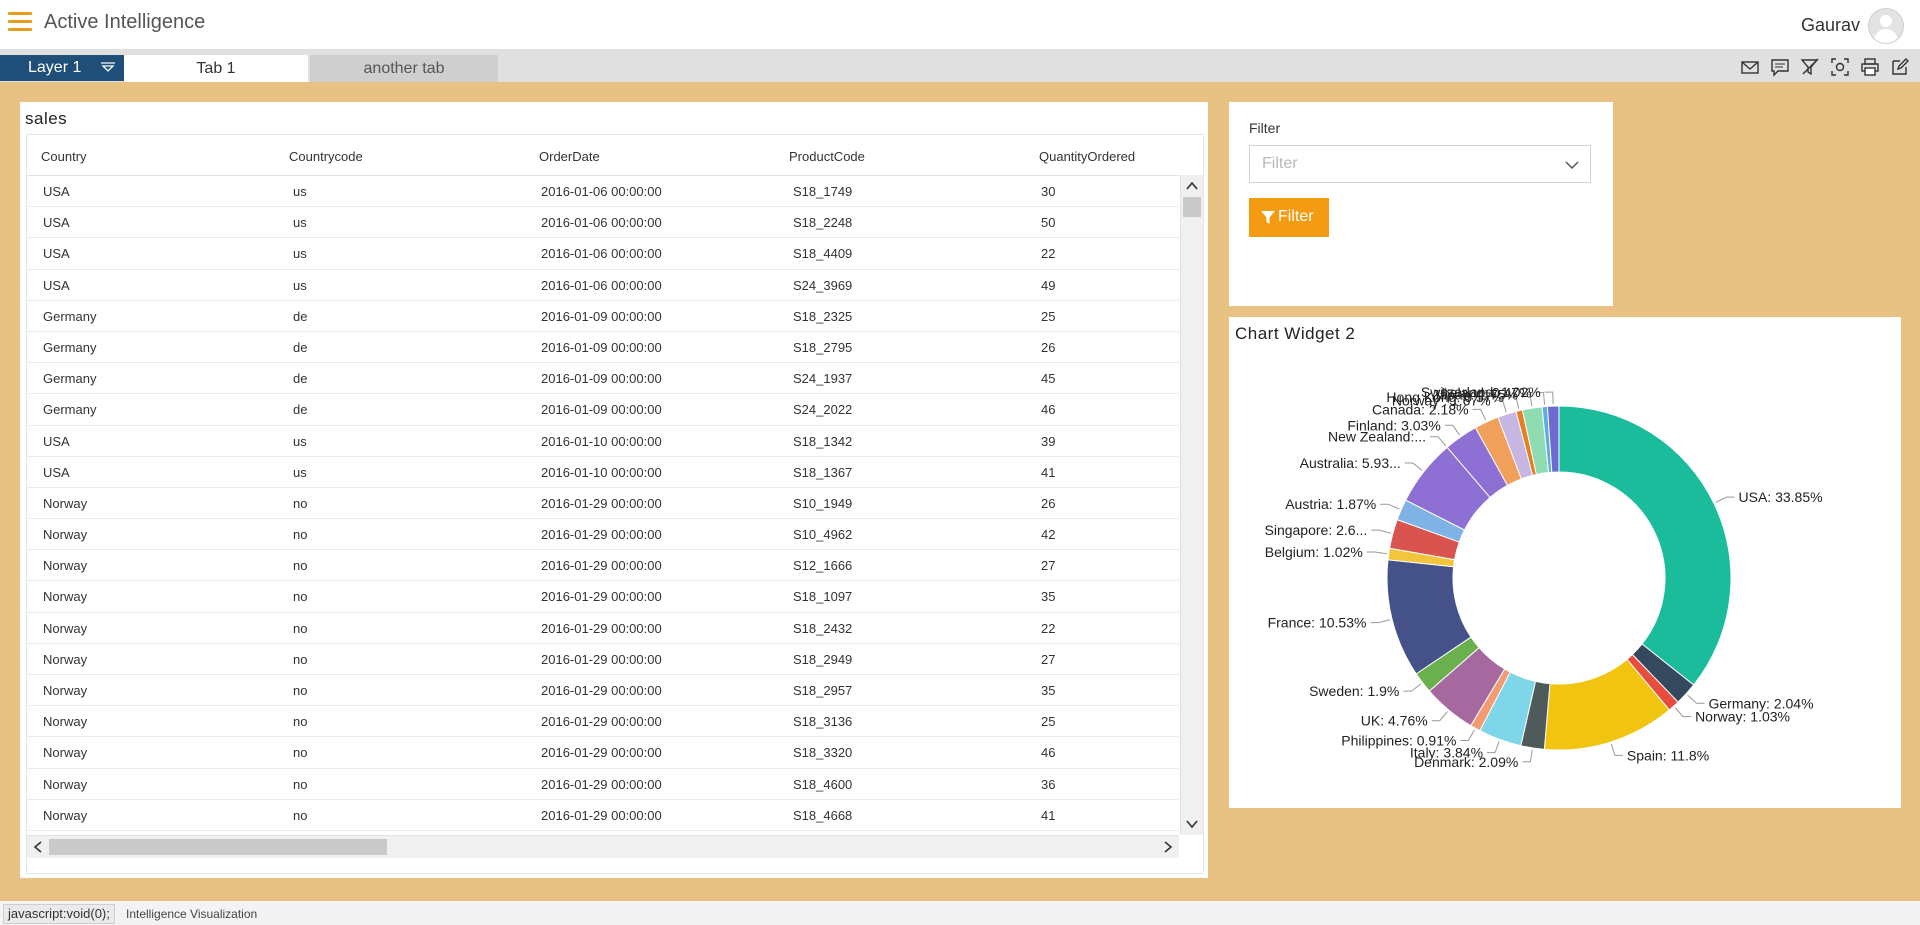 This screenshot has width=1920, height=925. I want to click on tab-bar: Layer 1 Tab 1 another tab, so click(960, 65).